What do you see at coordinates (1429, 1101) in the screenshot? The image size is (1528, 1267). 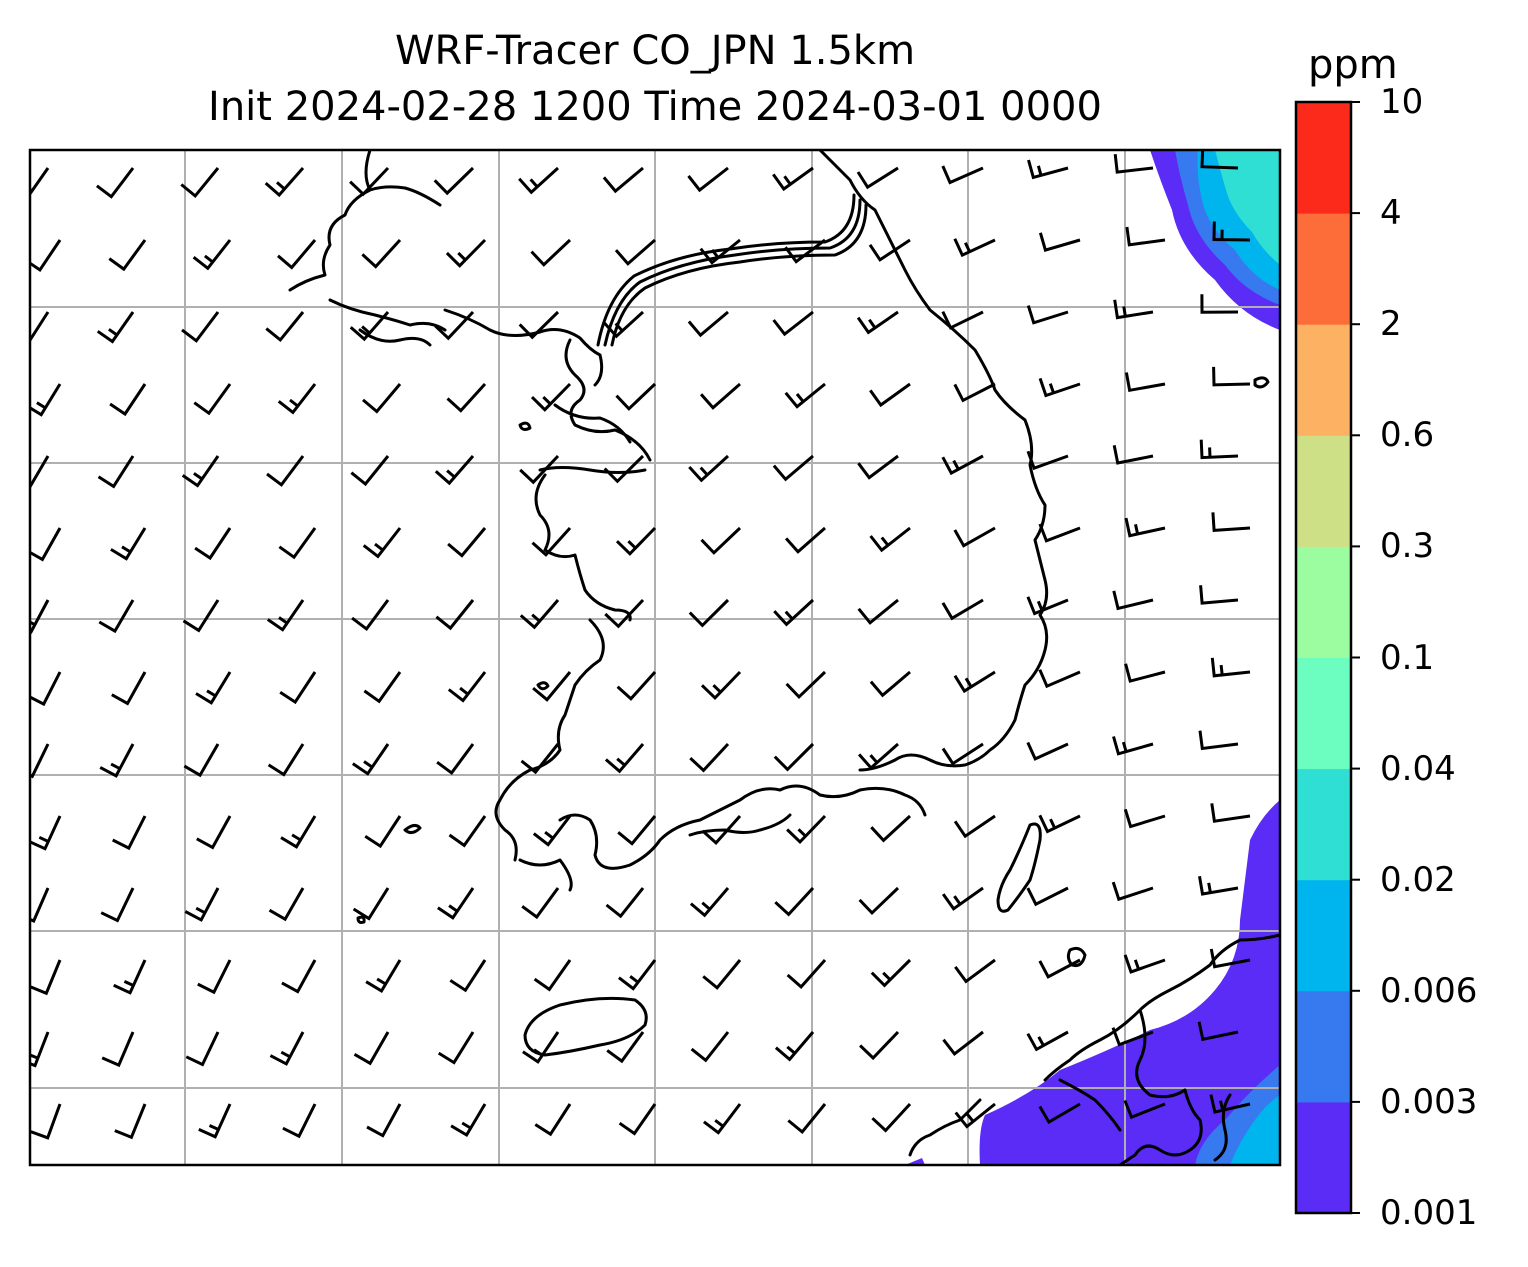 I see `colorbar-tick-label: 0.003` at bounding box center [1429, 1101].